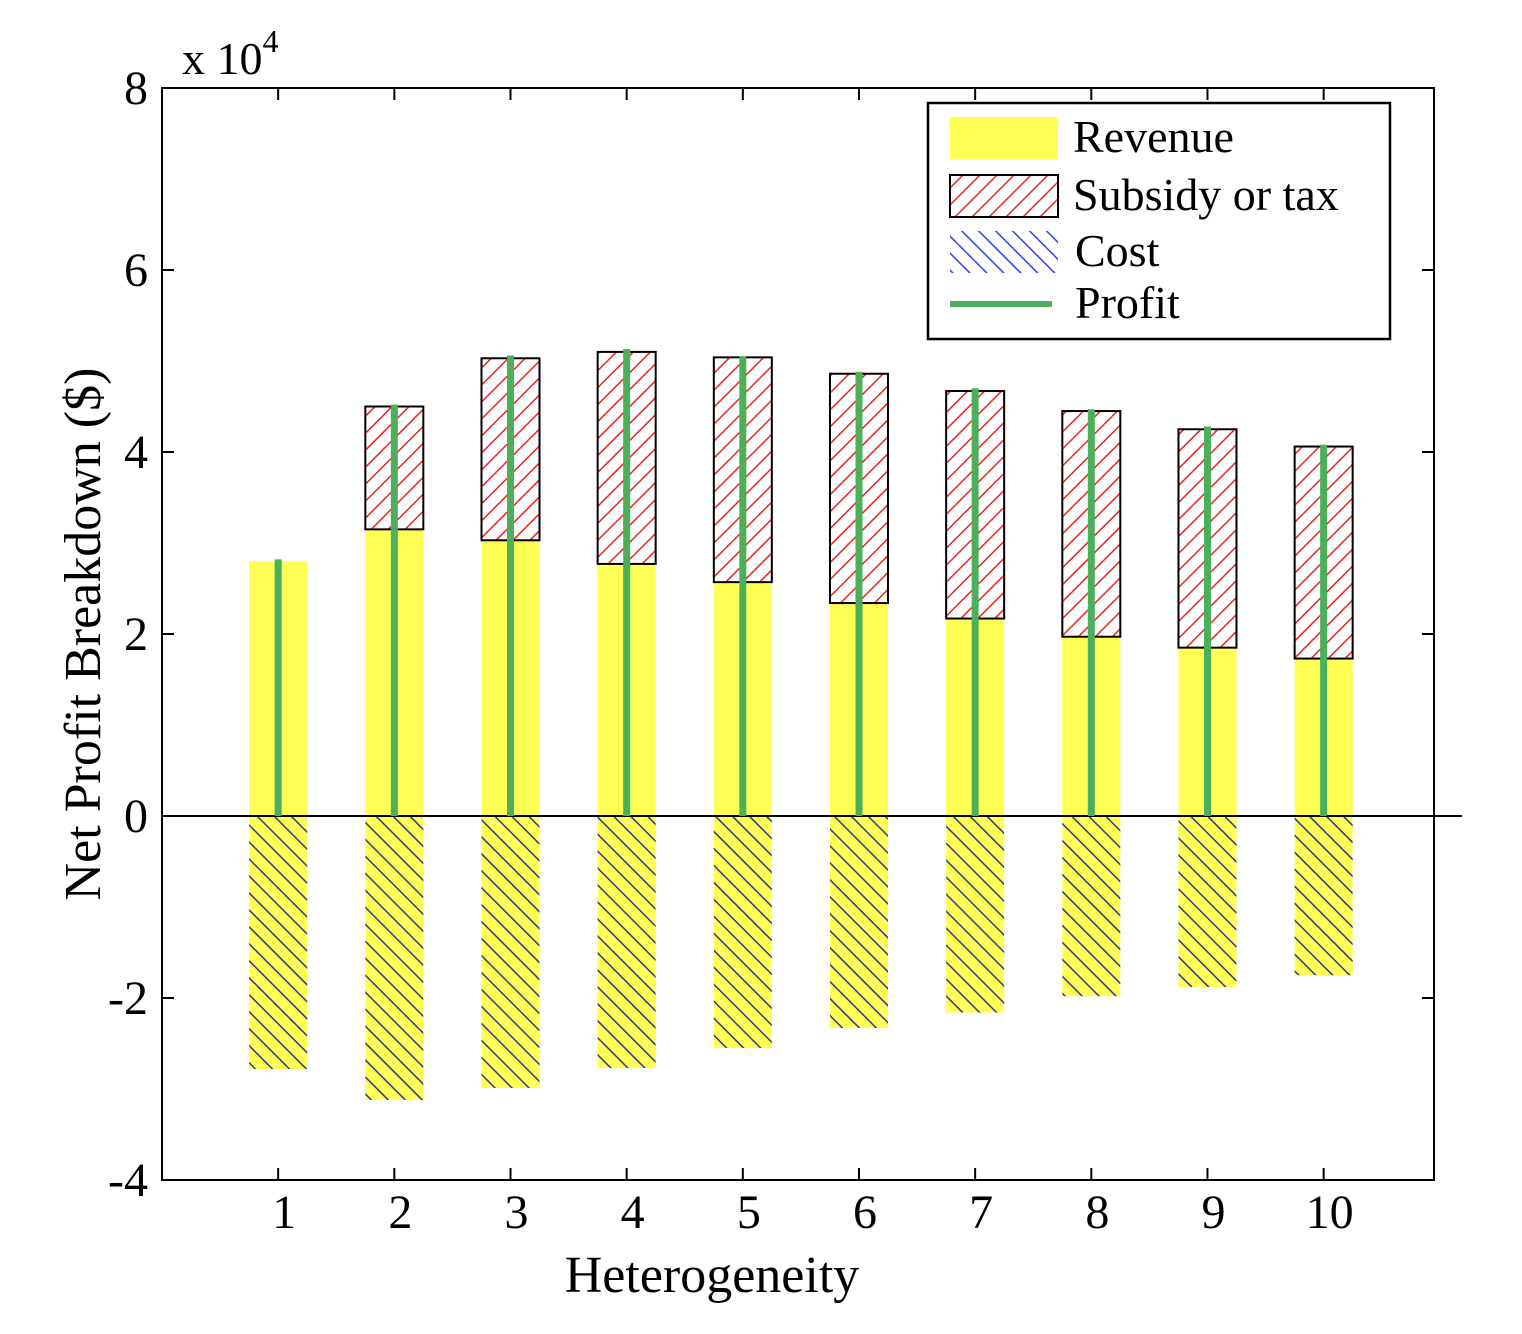  Describe the element at coordinates (136, 634) in the screenshot. I see `y-tick-label: 2` at that location.